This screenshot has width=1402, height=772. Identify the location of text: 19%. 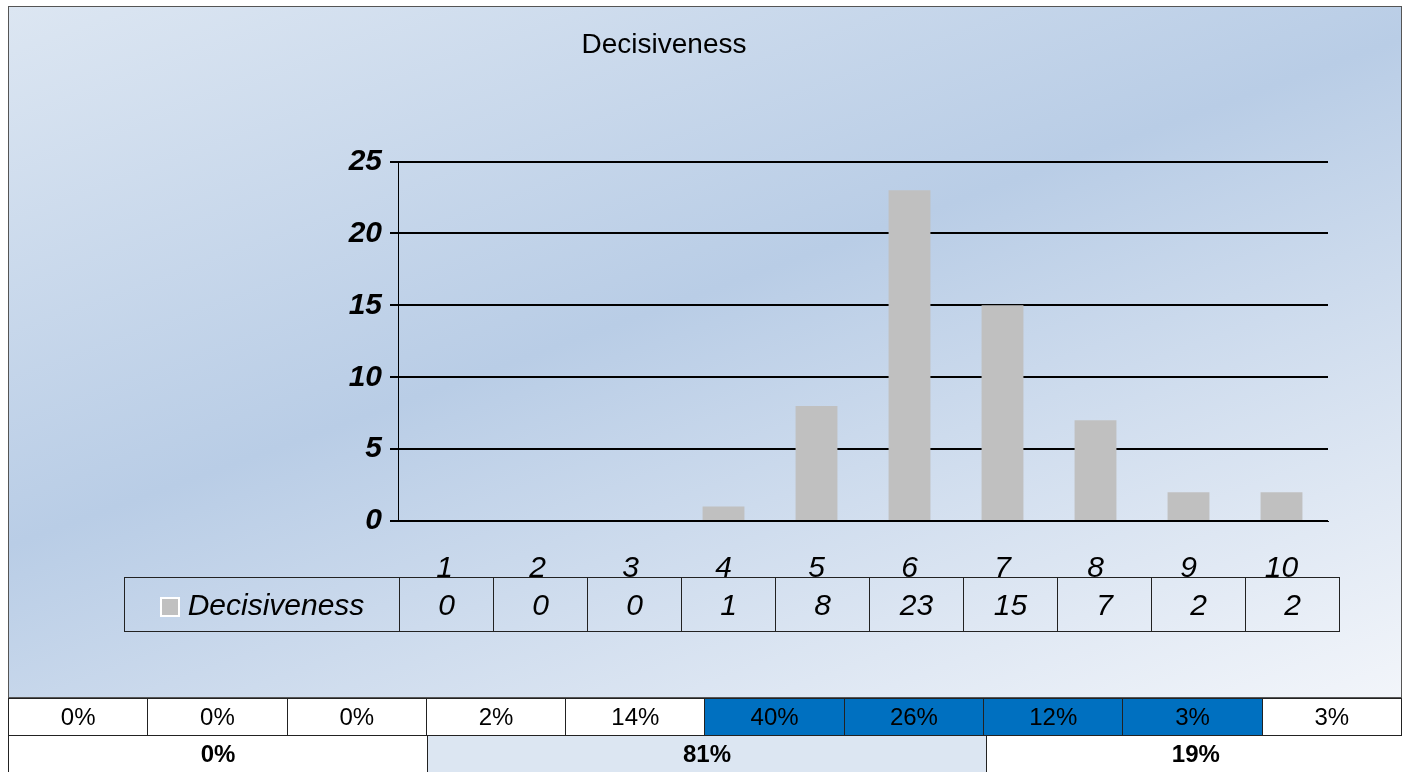
(1194, 753).